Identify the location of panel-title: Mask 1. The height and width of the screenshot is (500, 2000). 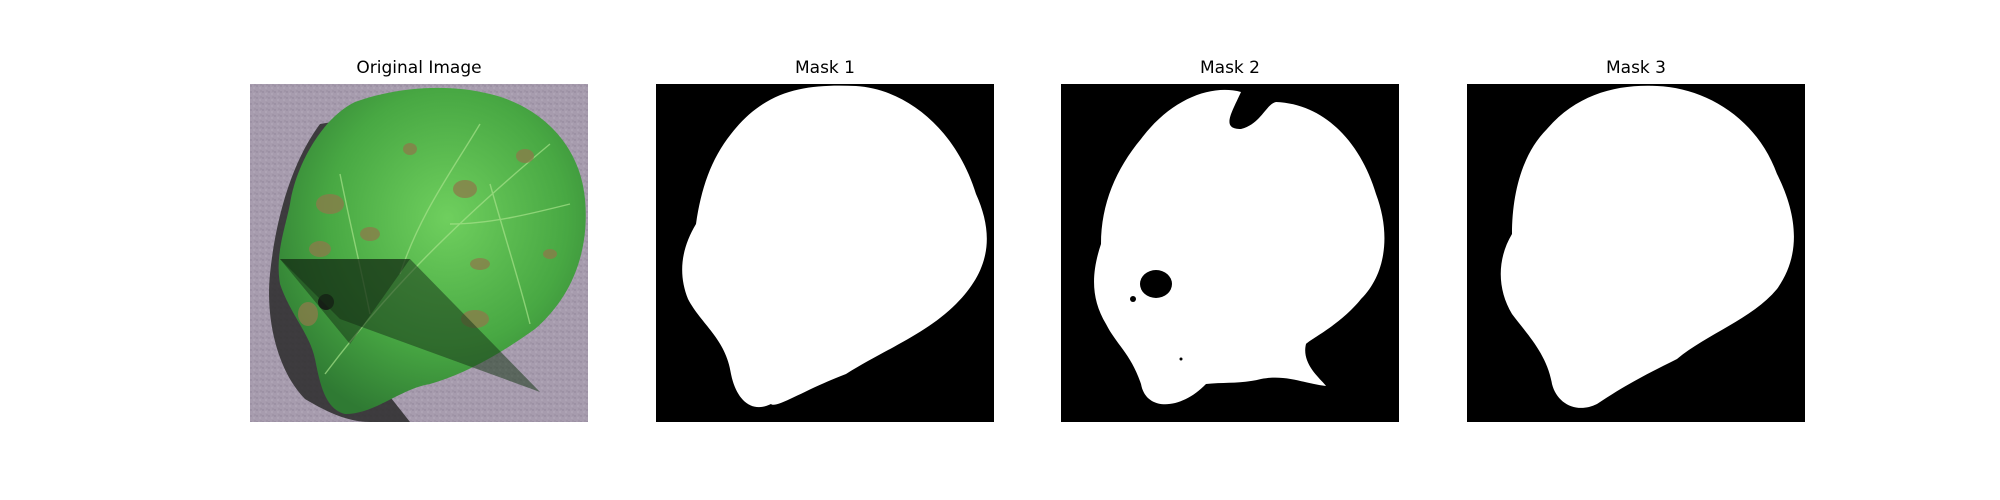
(824, 68).